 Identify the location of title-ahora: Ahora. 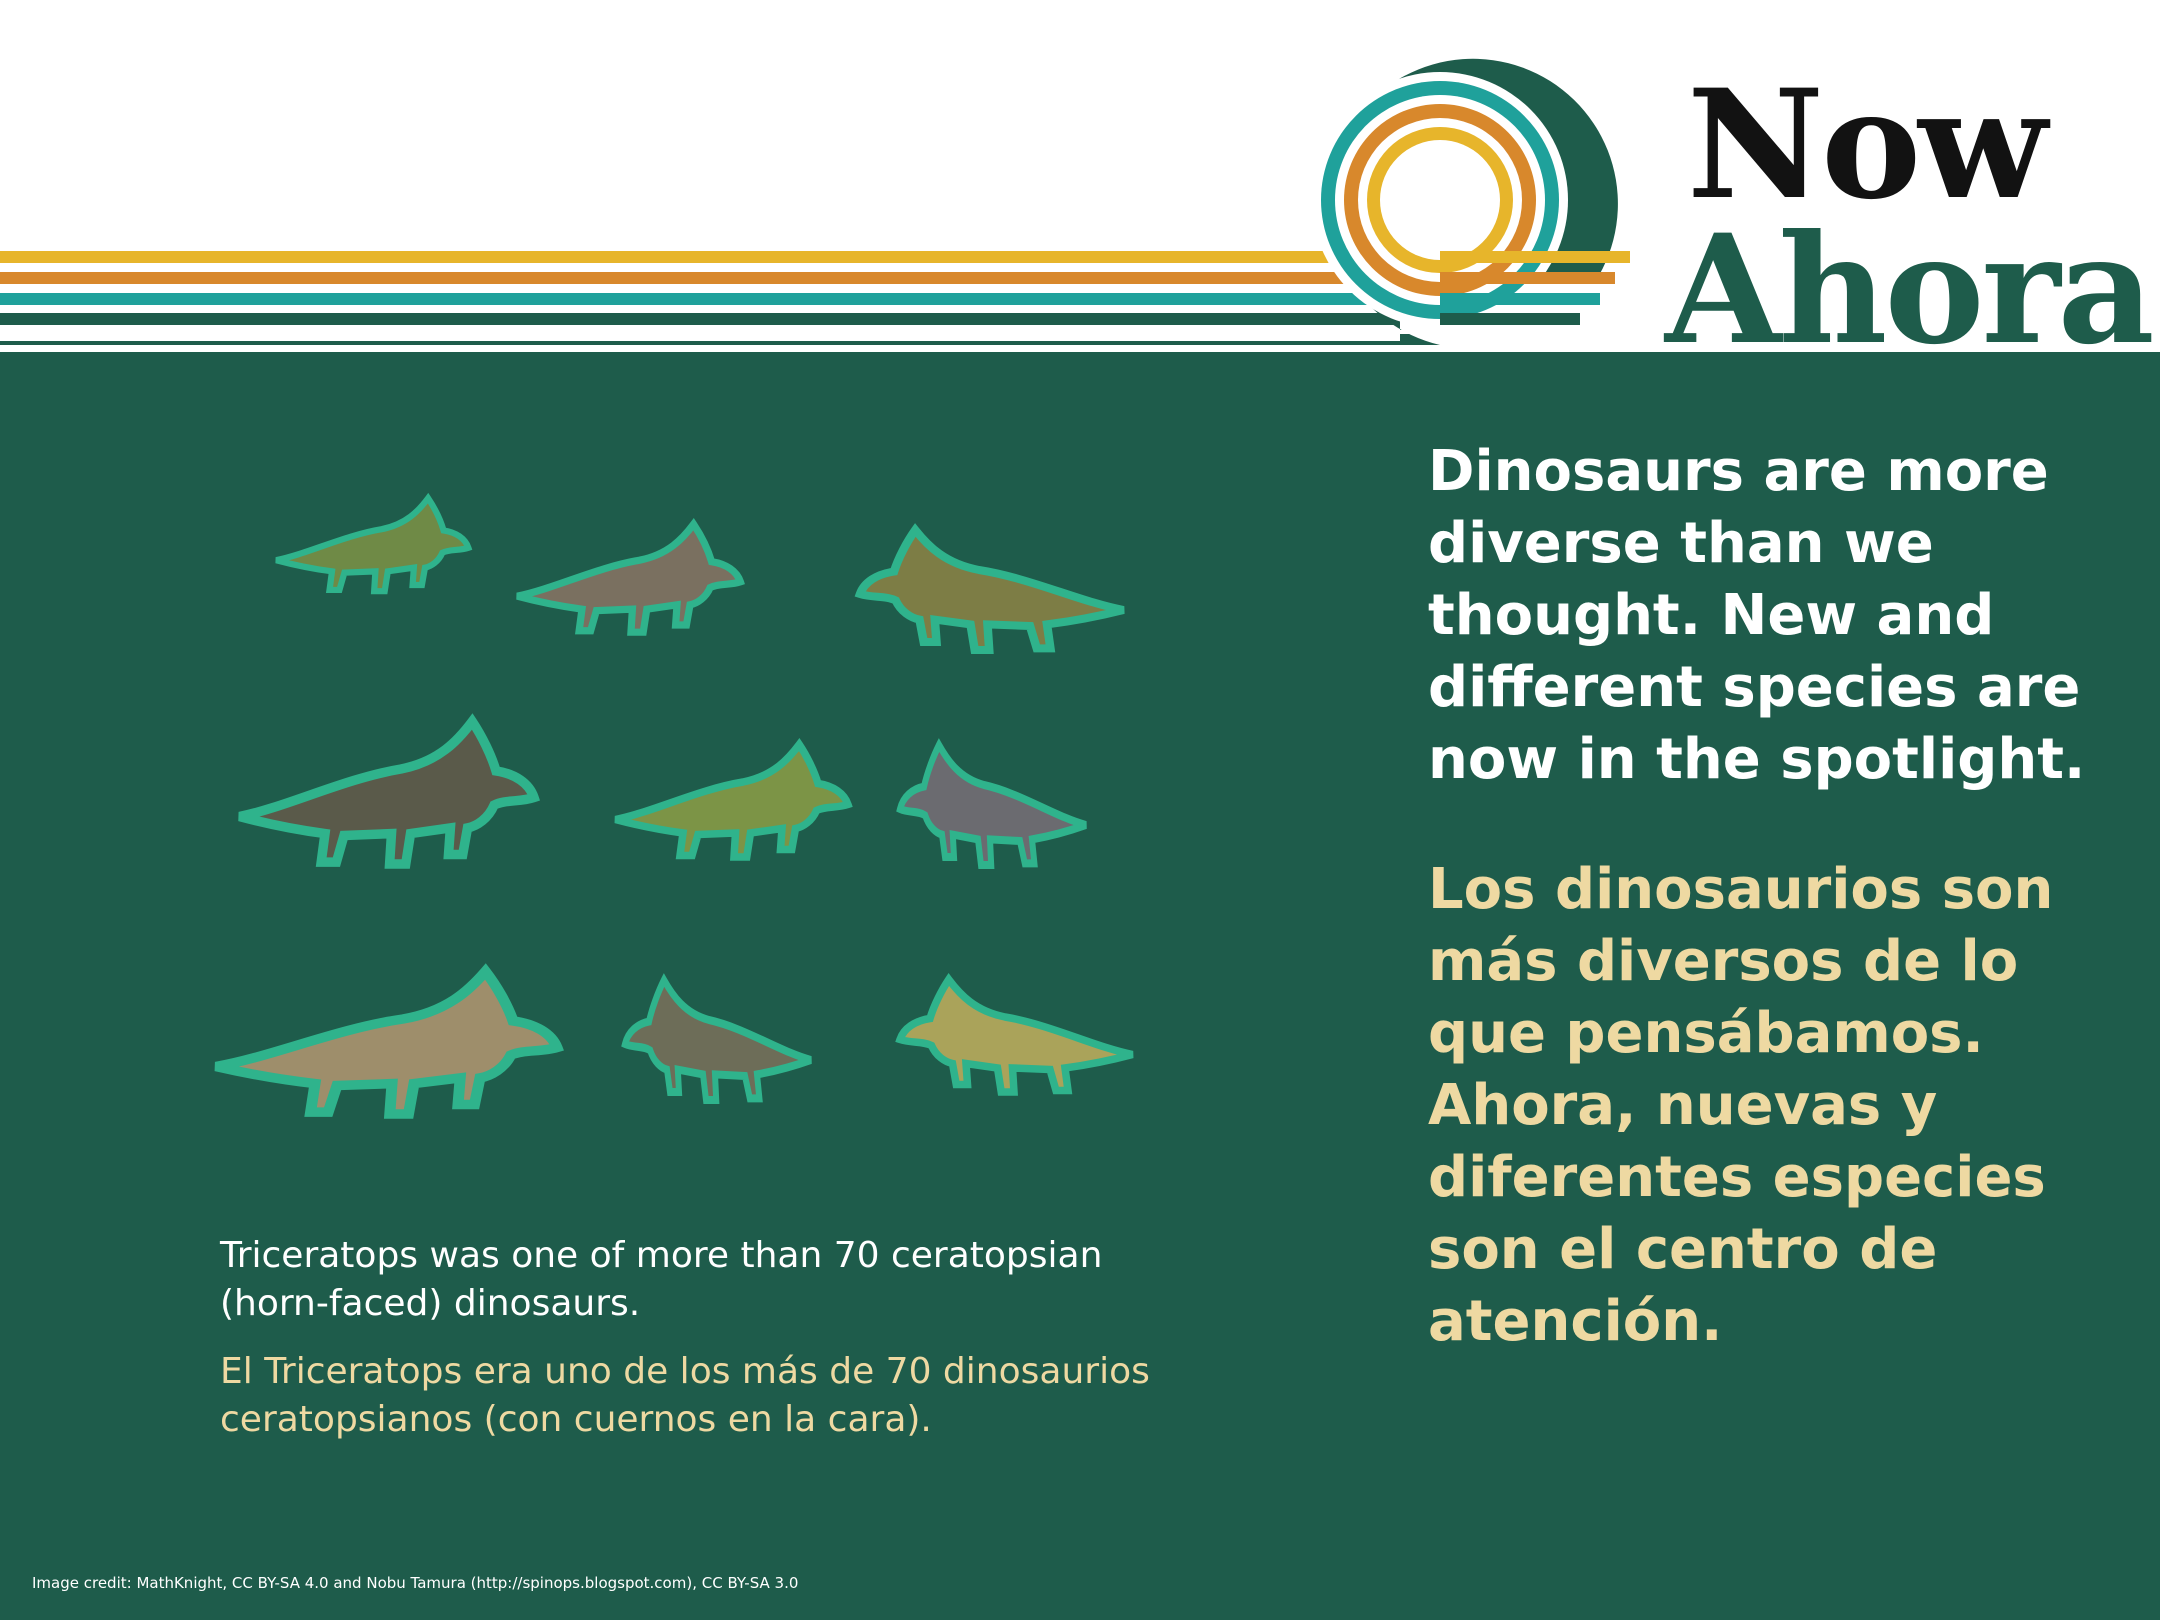
(1910, 290).